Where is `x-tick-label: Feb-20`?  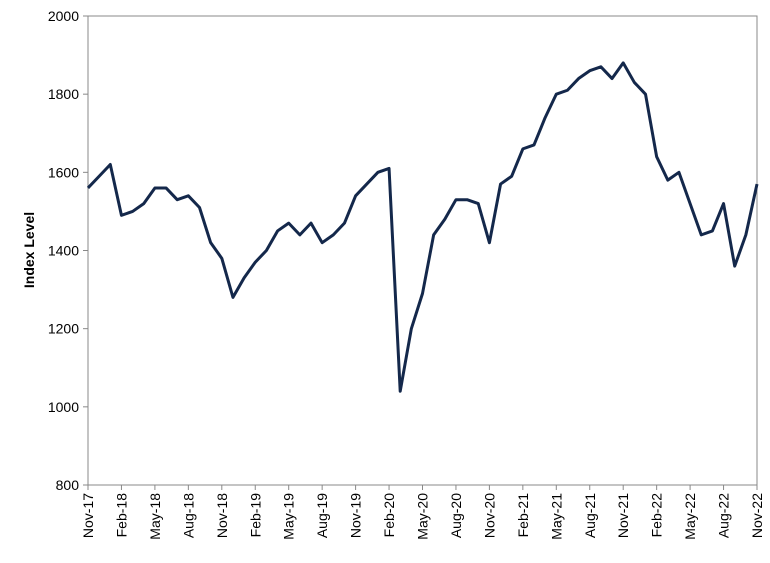 x-tick-label: Feb-20 is located at coordinates (389, 515).